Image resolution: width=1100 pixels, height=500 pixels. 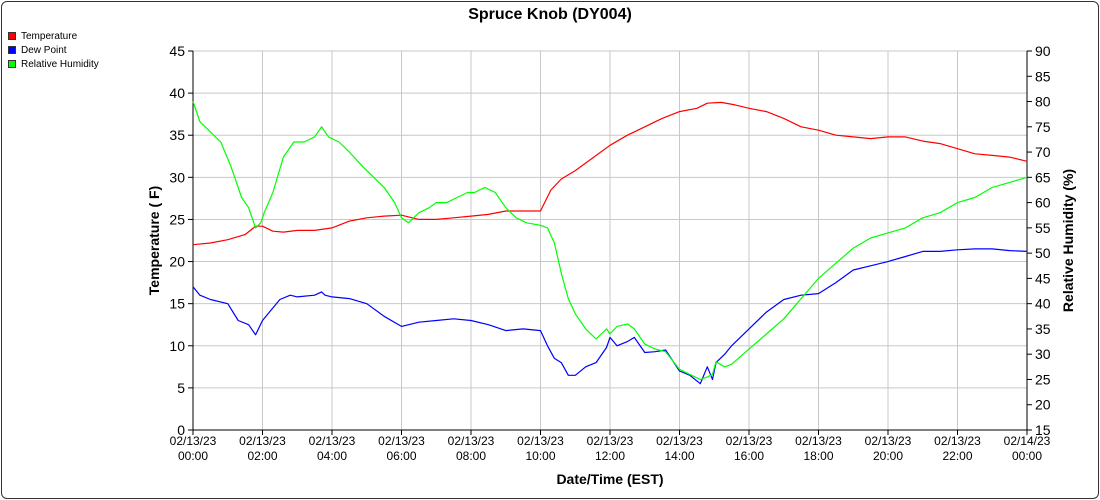 What do you see at coordinates (177, 177) in the screenshot?
I see `y-left-tick-label: 30` at bounding box center [177, 177].